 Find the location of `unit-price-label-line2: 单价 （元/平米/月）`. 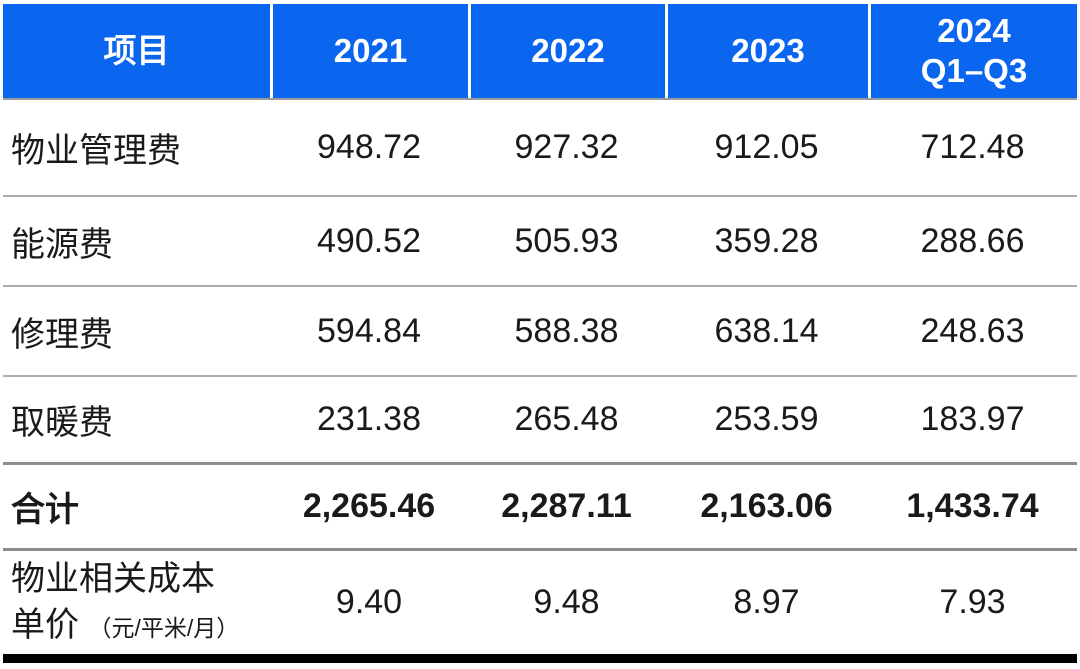

unit-price-label-line2: 单价 （元/平米/月） is located at coordinates (125, 624).